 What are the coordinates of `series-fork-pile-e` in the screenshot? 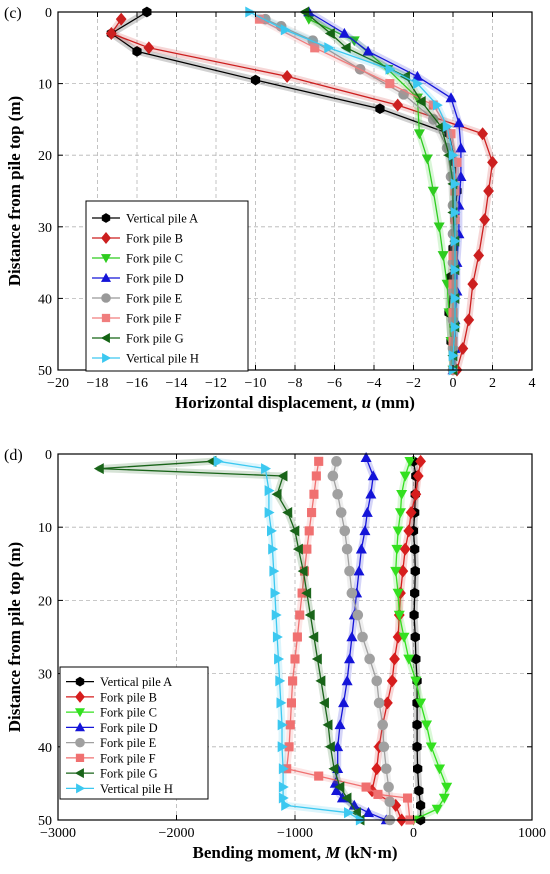 It's located at (361, 641).